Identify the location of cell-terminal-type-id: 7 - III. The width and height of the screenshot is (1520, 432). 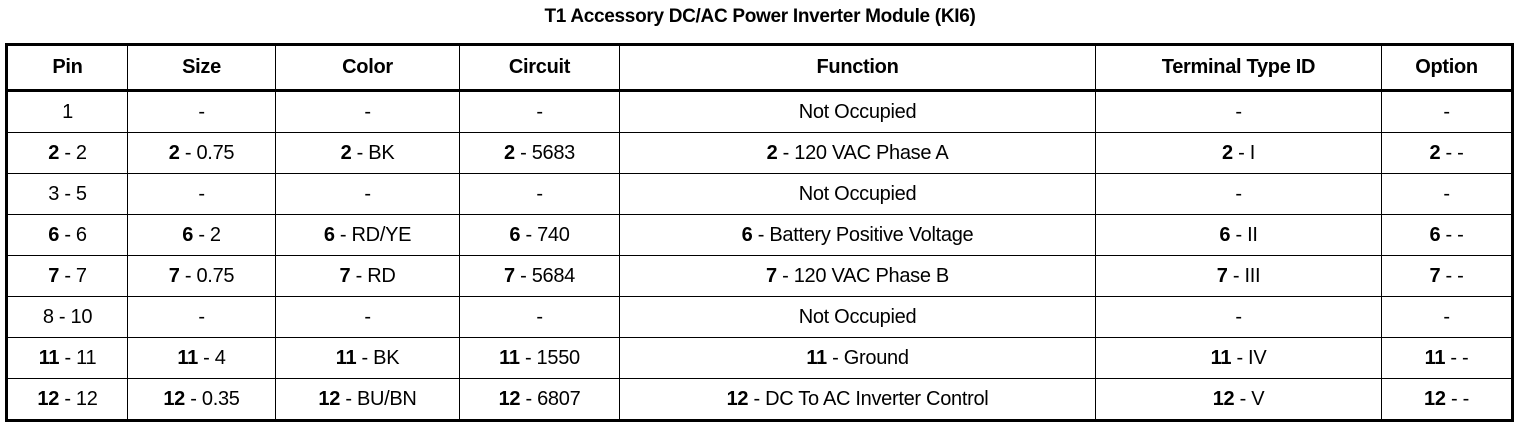
(1238, 276).